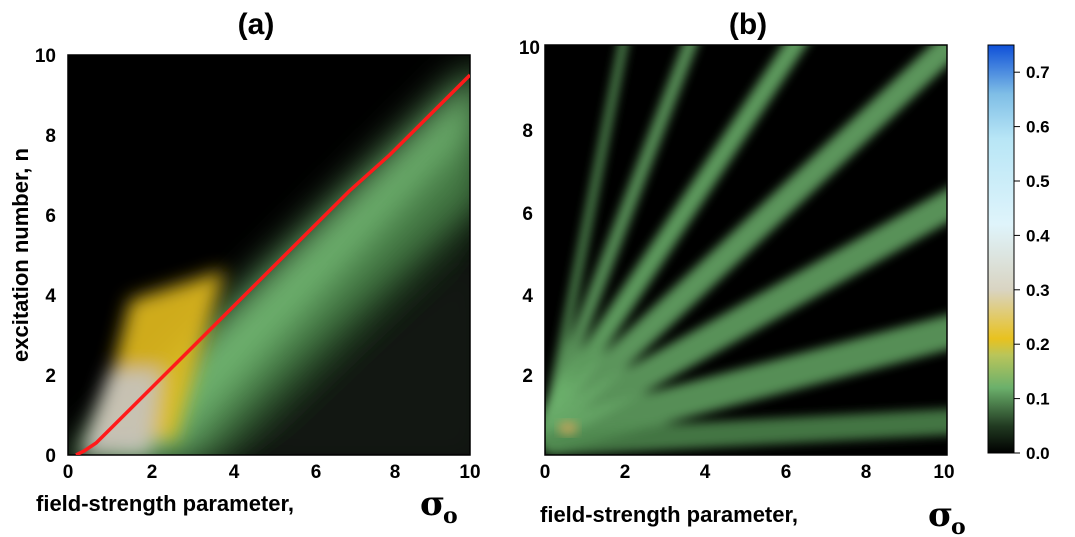 Image resolution: width=1075 pixels, height=537 pixels. Describe the element at coordinates (1038, 235) in the screenshot. I see `colorbar-tick-label: 0.4` at that location.